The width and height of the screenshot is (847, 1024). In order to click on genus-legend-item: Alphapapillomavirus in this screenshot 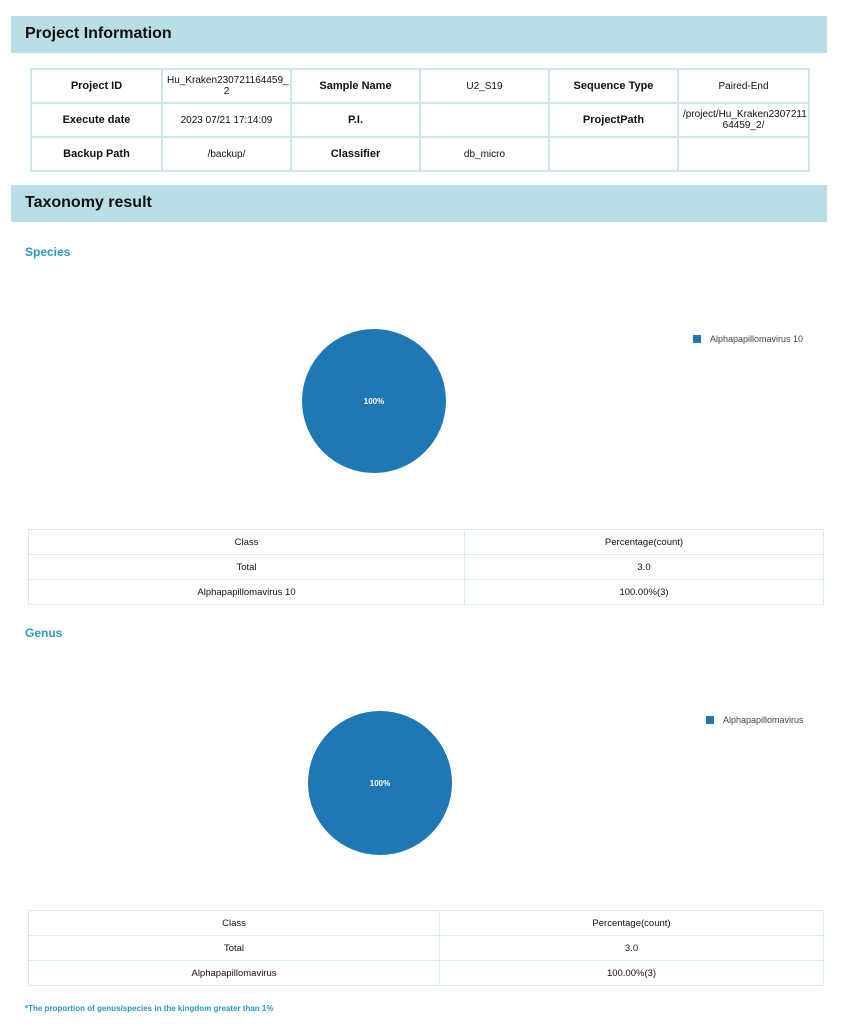, I will do `click(755, 720)`.